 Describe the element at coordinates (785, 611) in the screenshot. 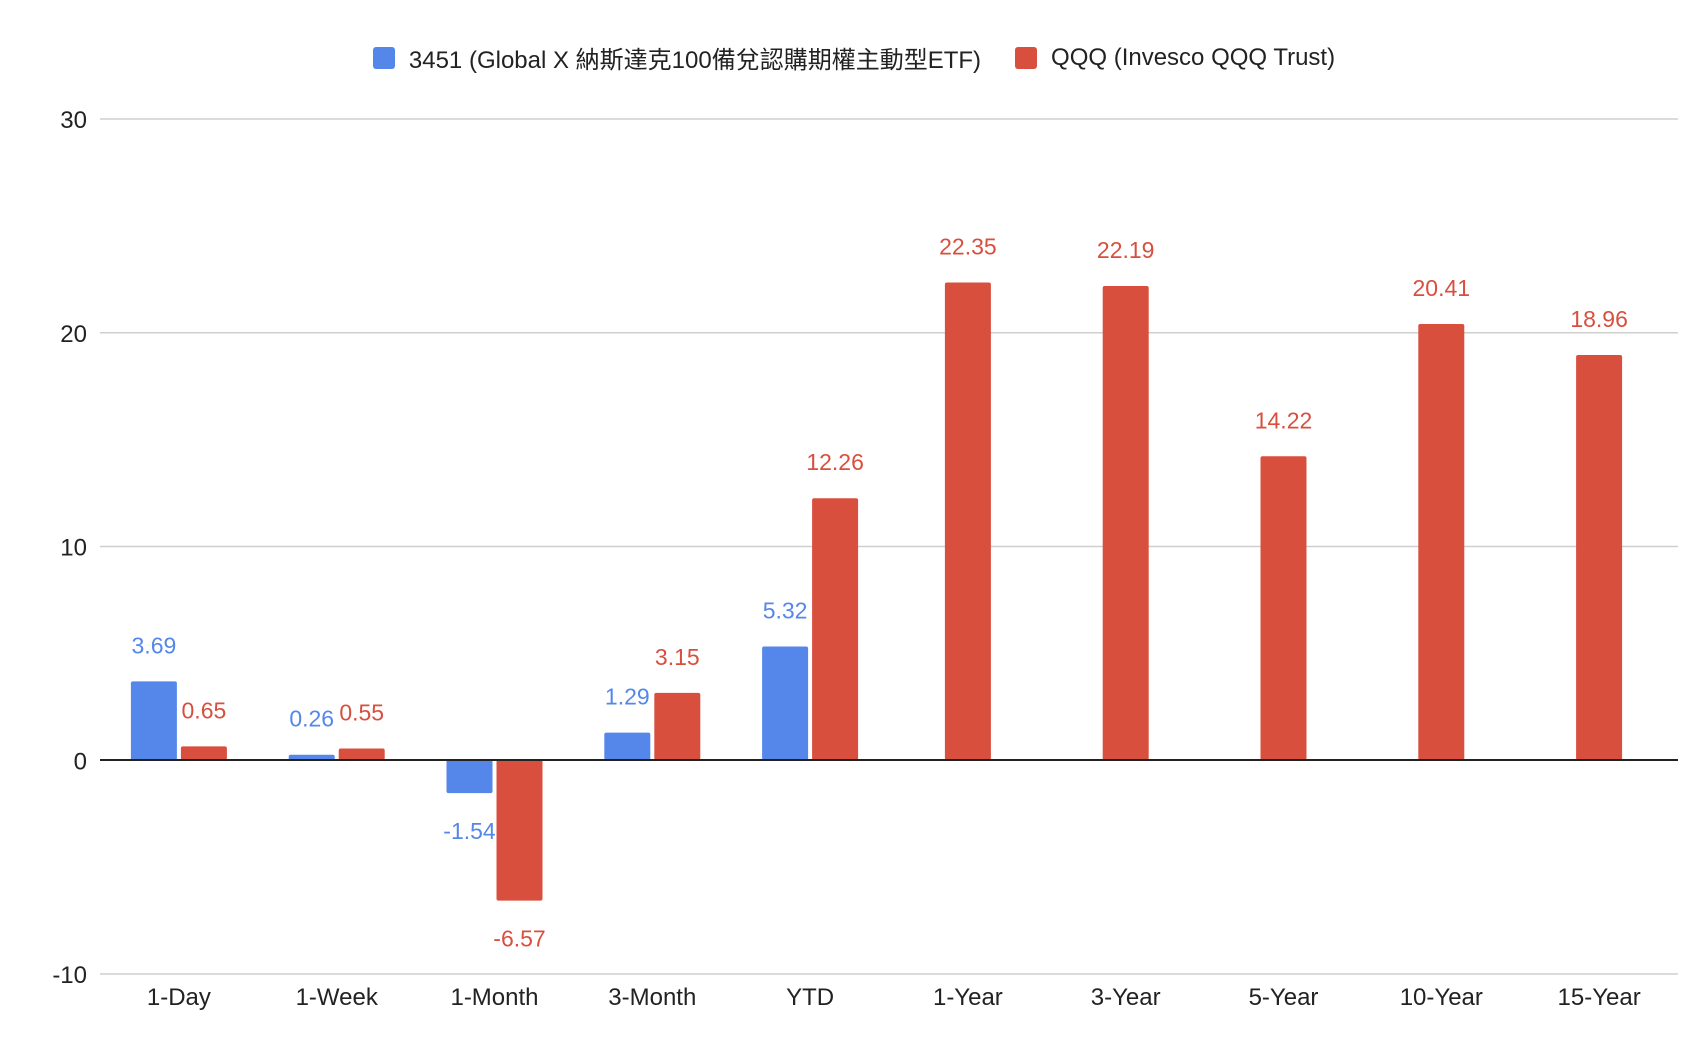

I see `data-label-s1-4: 5.32` at that location.